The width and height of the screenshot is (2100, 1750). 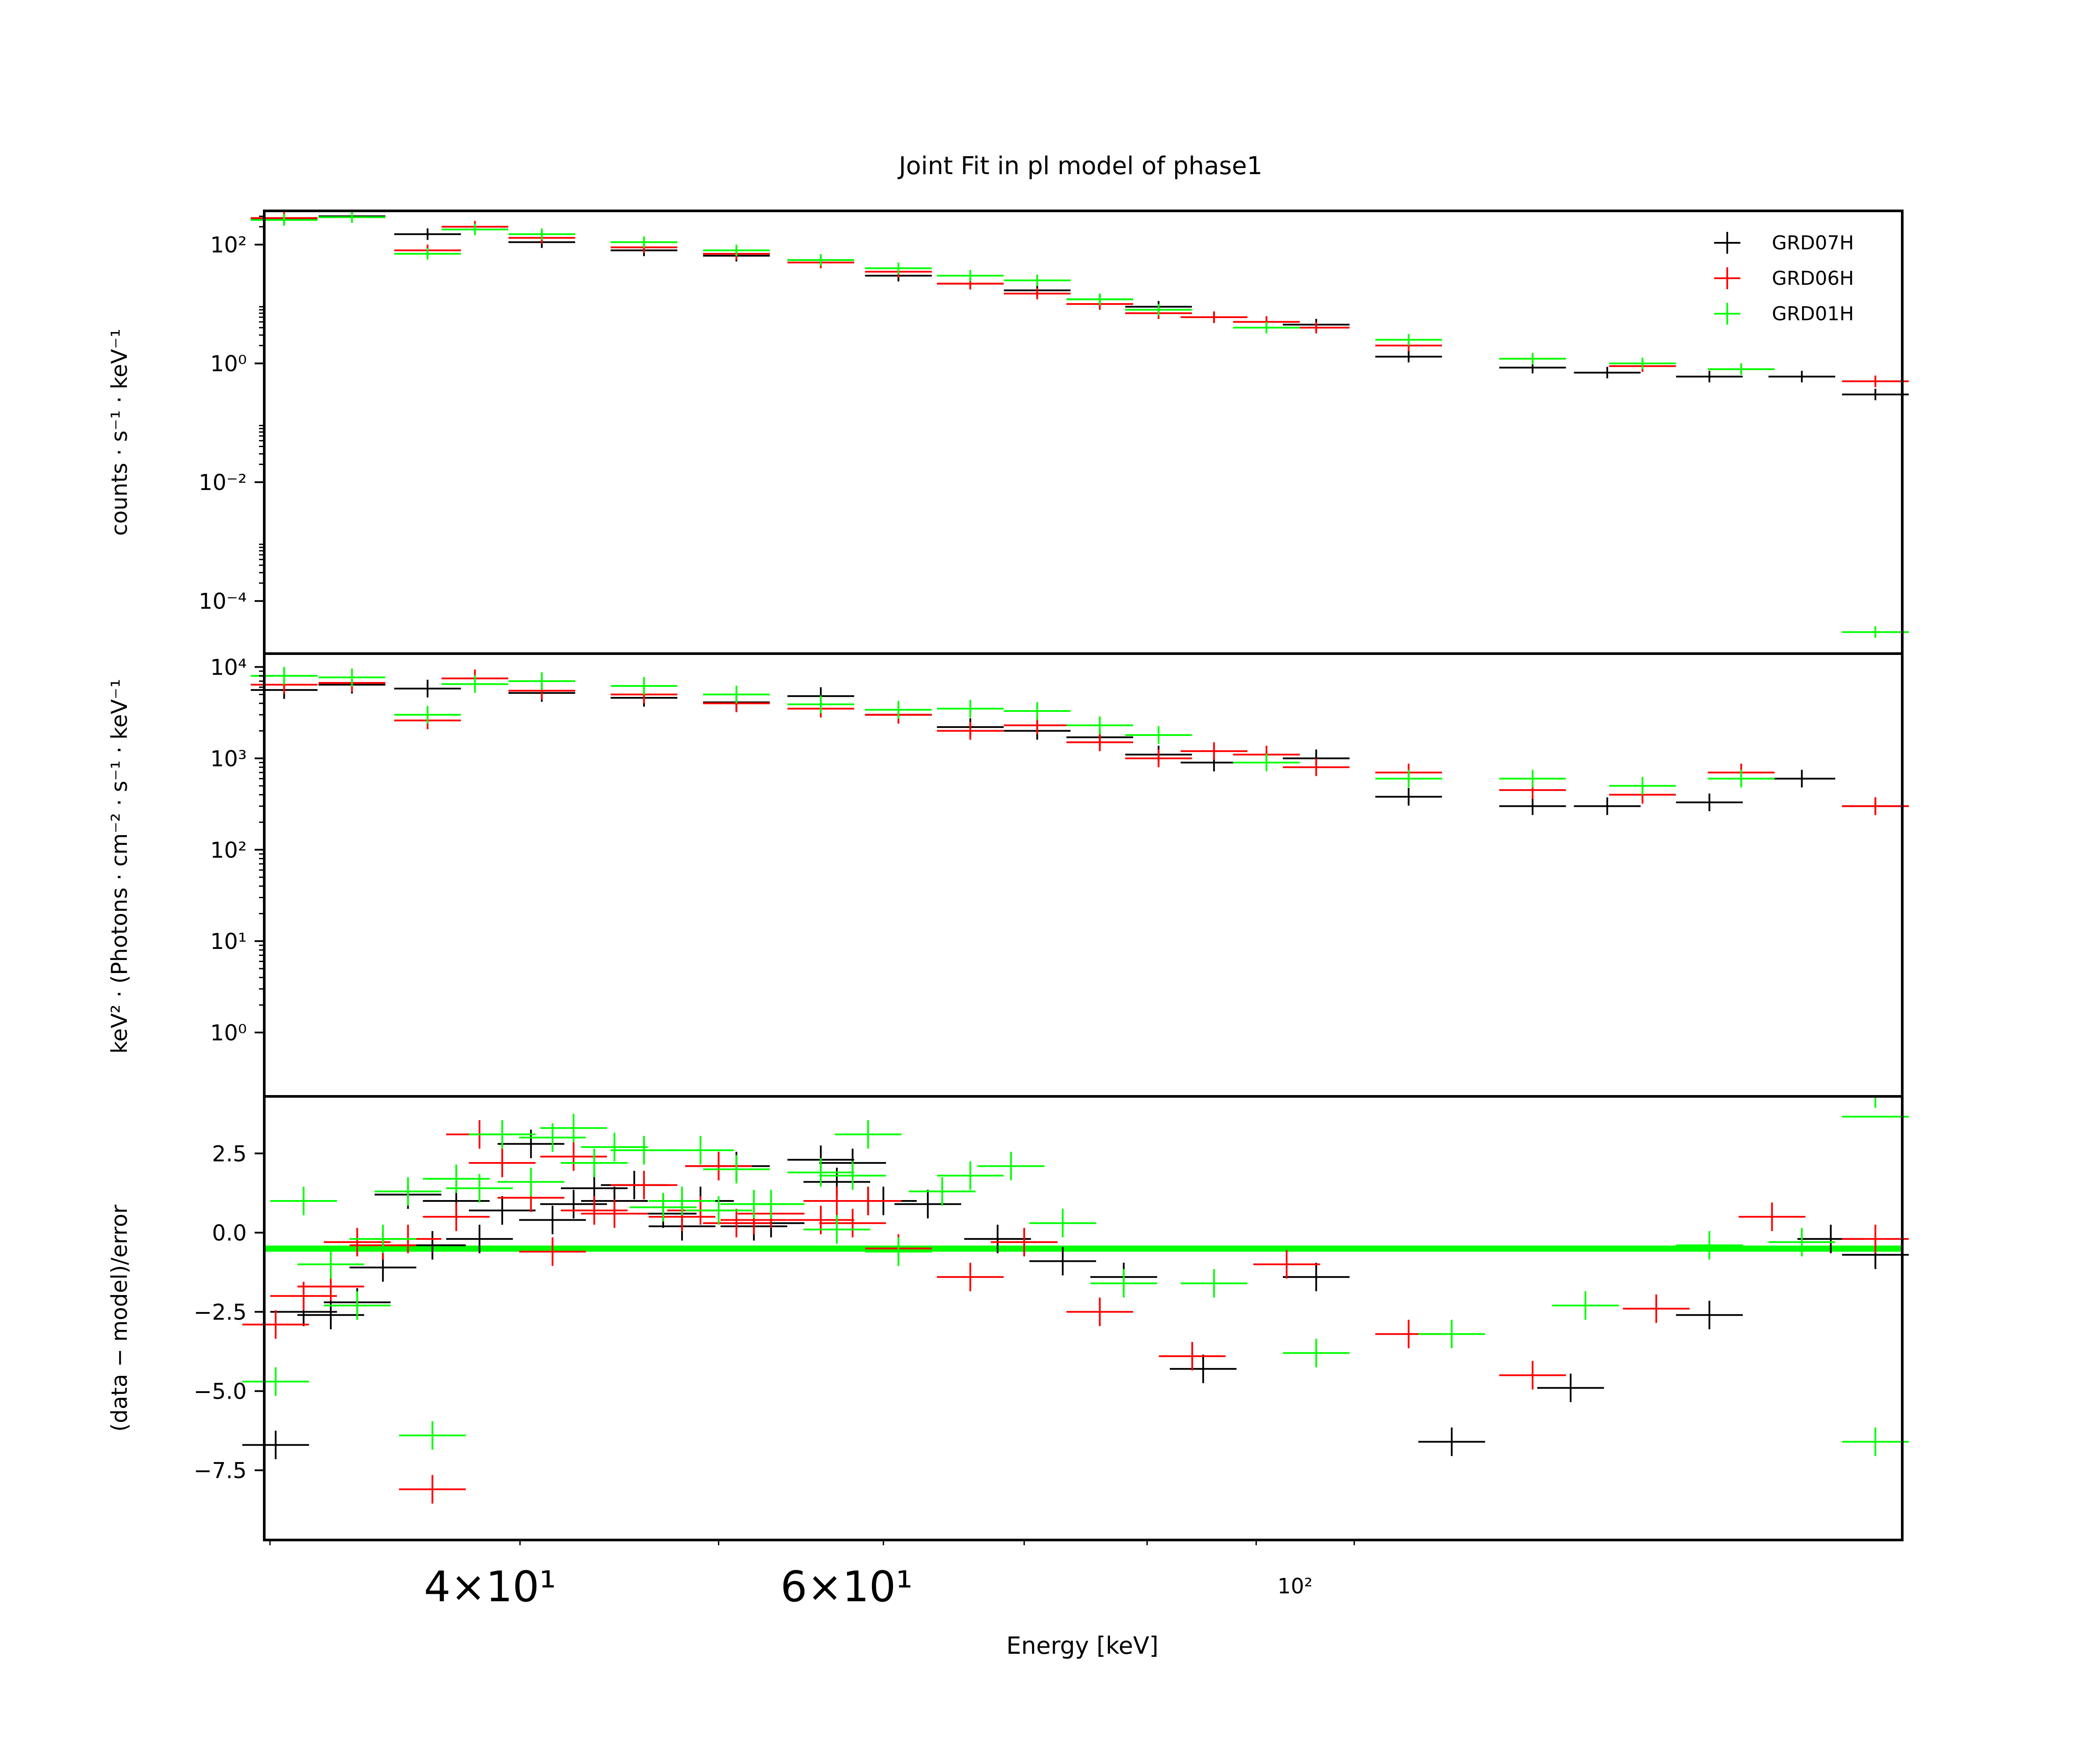 I want to click on counts-y-axis-label: counts · s⁻¹ · keV⁻¹, so click(x=119, y=432).